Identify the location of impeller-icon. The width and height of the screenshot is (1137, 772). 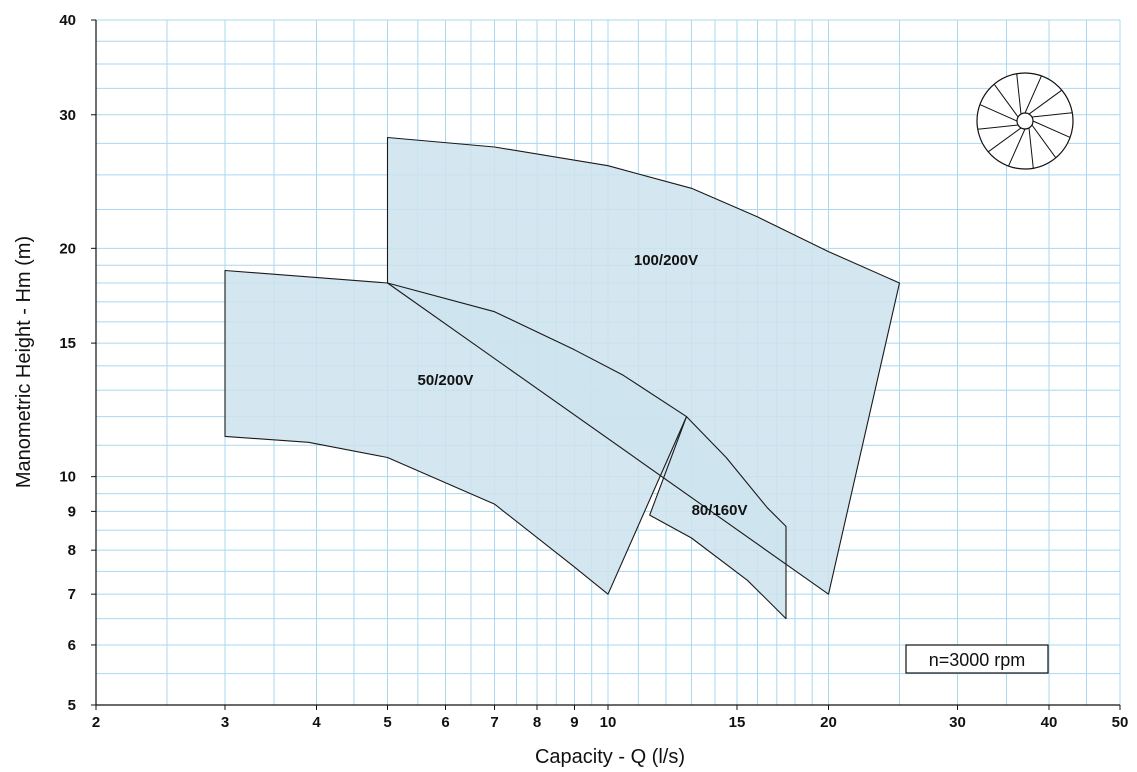
(1025, 121).